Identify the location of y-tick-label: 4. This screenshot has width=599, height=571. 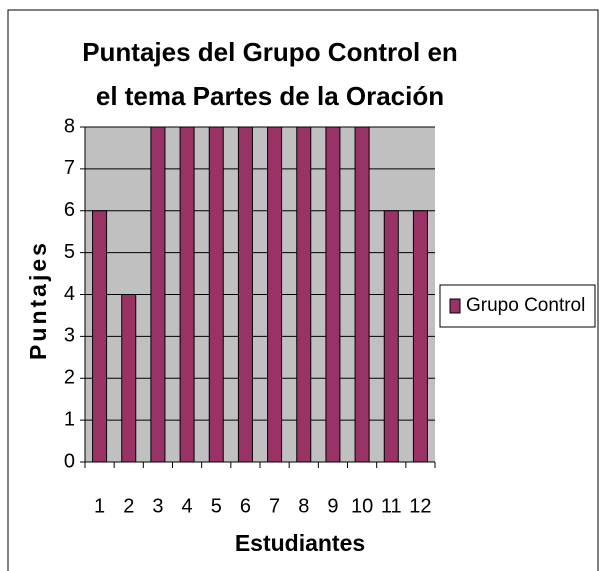
(69, 294).